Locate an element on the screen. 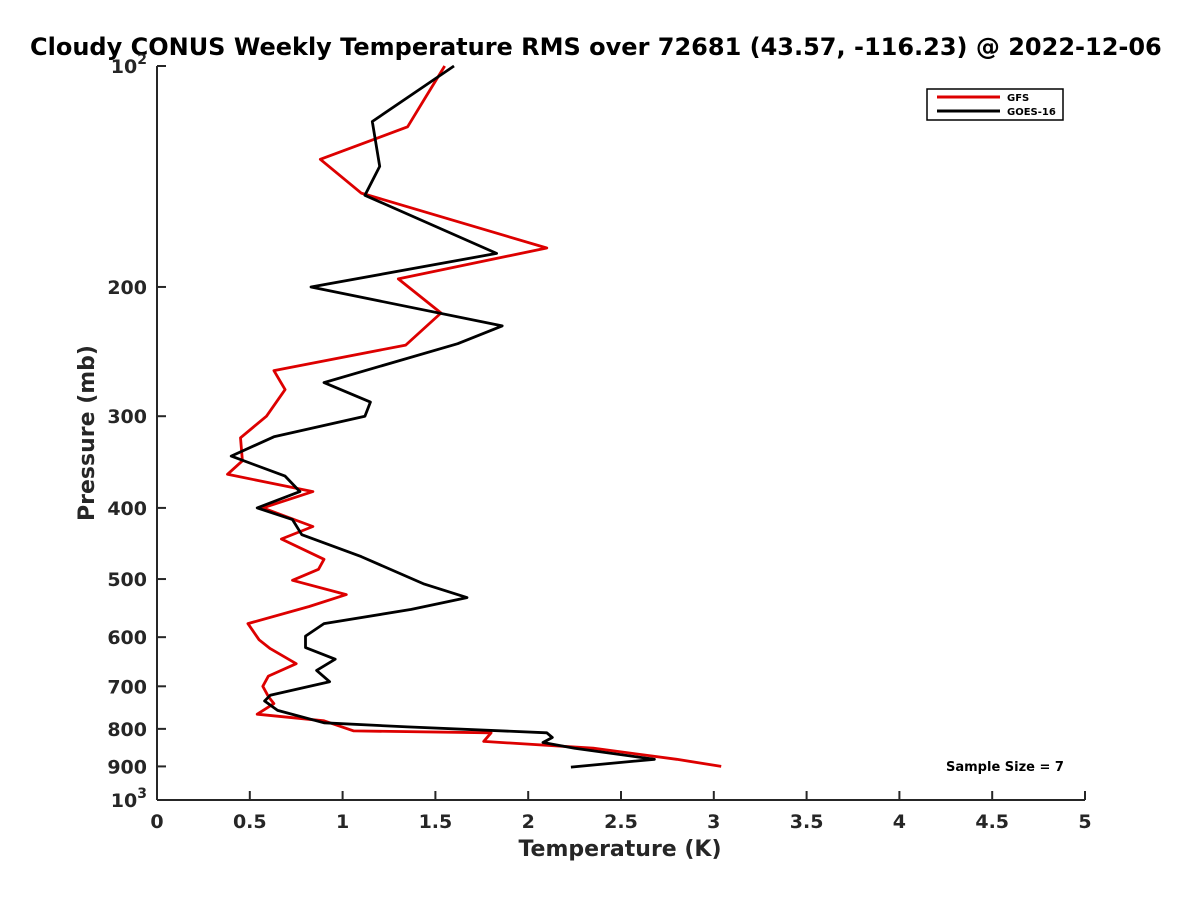  x-tick-label: 3.5 is located at coordinates (807, 822).